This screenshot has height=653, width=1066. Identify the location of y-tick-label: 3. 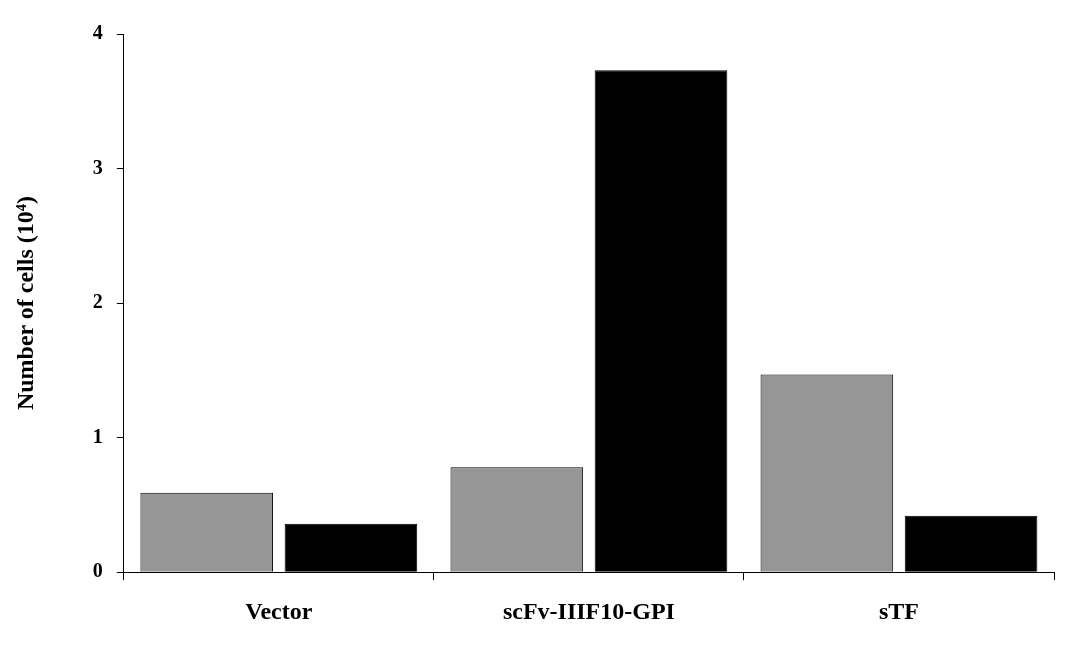
(97, 166).